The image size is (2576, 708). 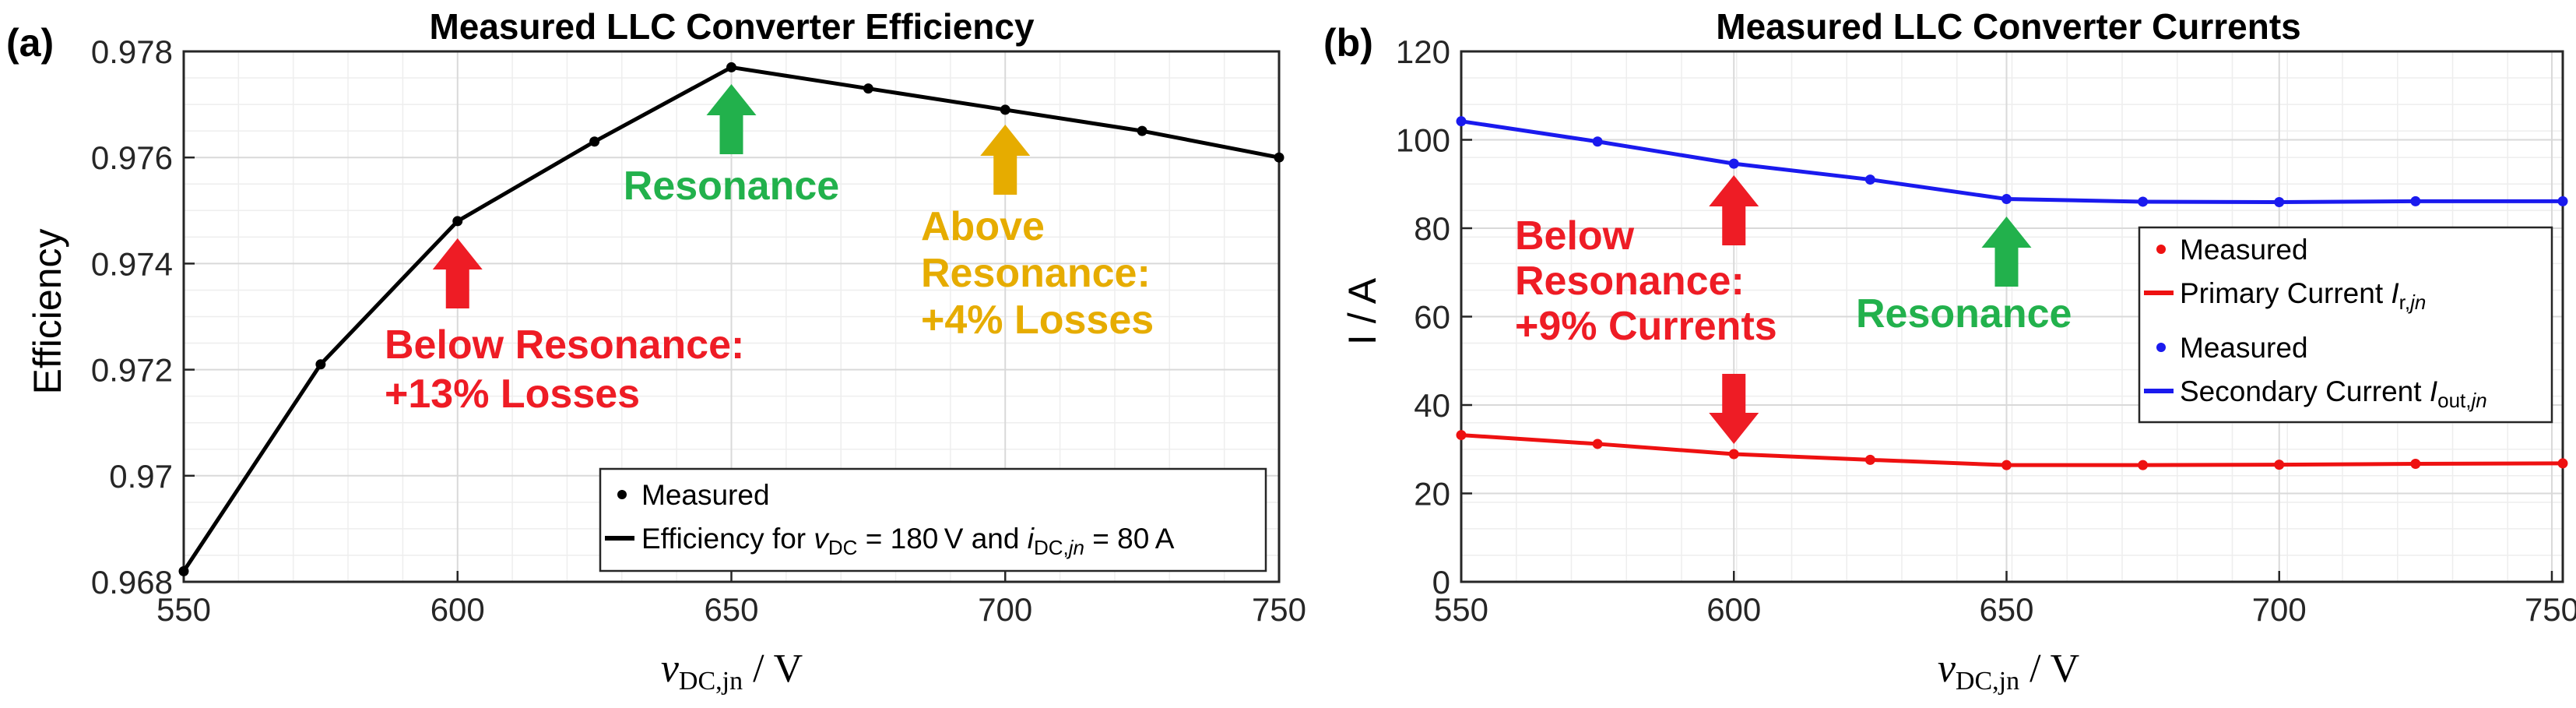 What do you see at coordinates (2009, 671) in the screenshot?
I see `panel-b-xlabel: vDC,jn / V` at bounding box center [2009, 671].